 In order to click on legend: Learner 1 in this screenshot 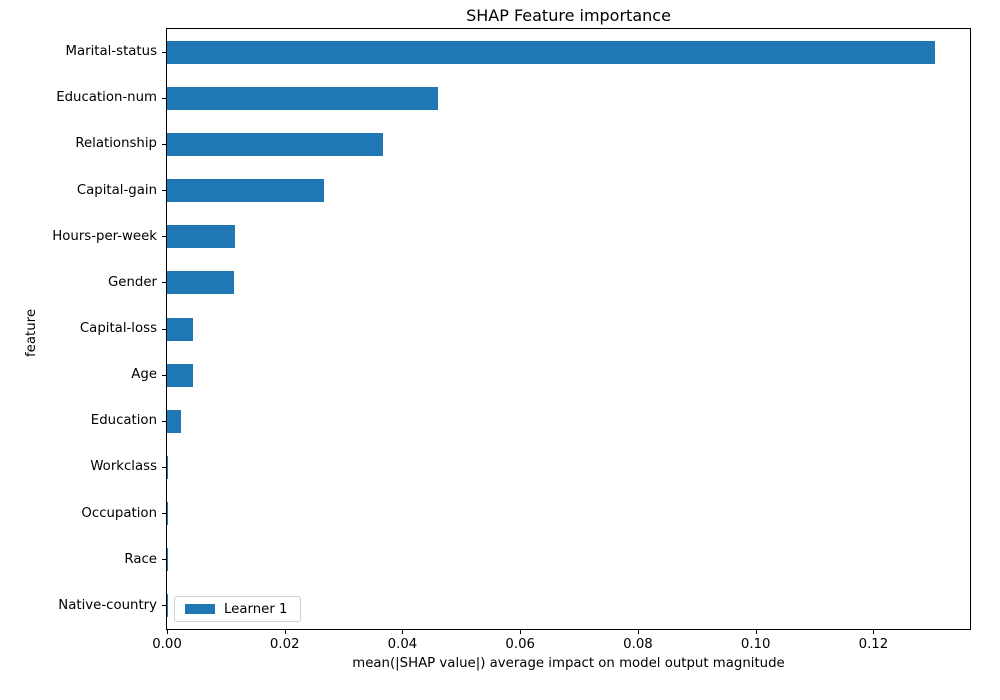, I will do `click(237, 609)`.